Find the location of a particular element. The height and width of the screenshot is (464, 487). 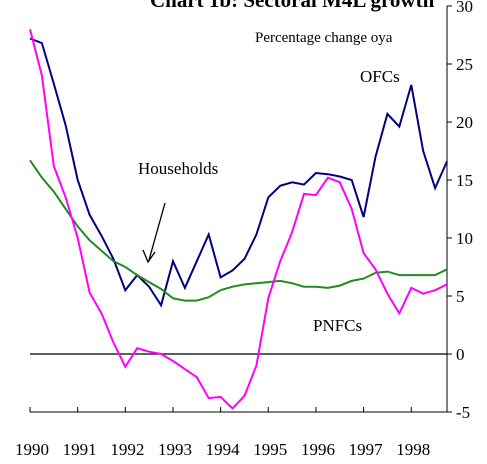

y-tick-label: 15 is located at coordinates (464, 180).